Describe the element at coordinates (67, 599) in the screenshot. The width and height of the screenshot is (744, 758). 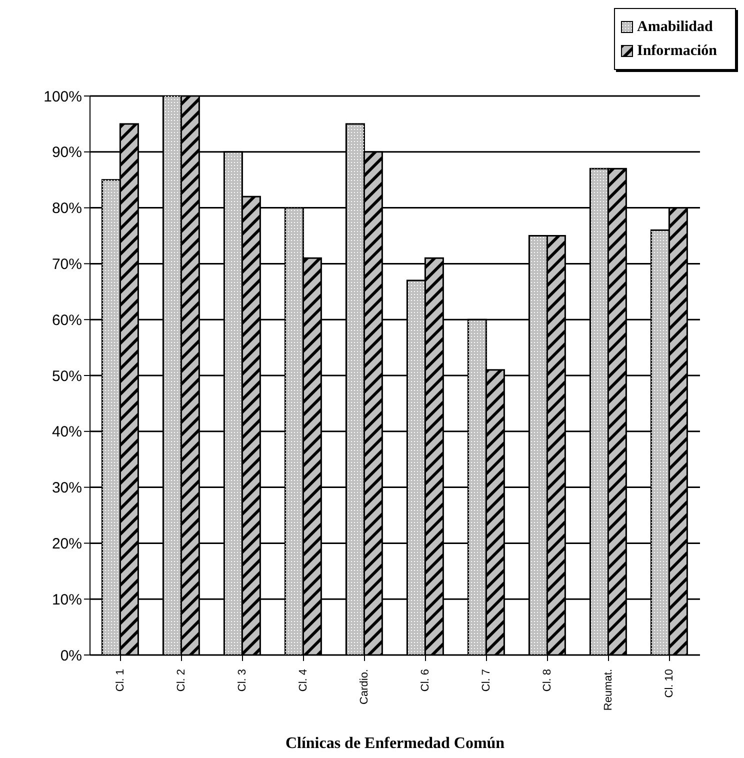
I see `y-tick-label: 10%` at that location.